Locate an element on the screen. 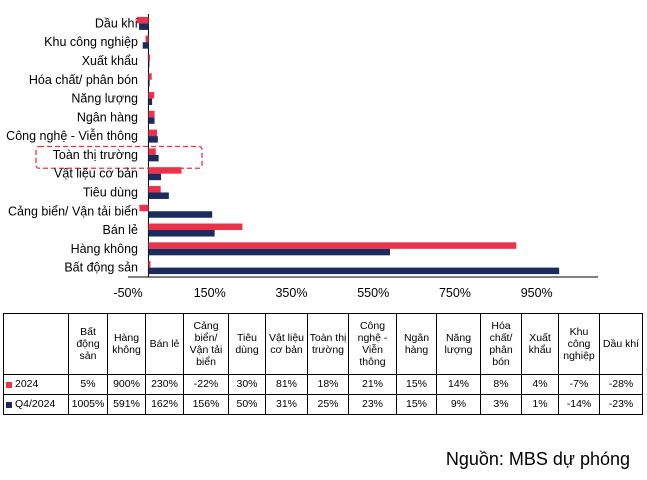  table-header: Công nghệ - Viễn thông is located at coordinates (372, 344).